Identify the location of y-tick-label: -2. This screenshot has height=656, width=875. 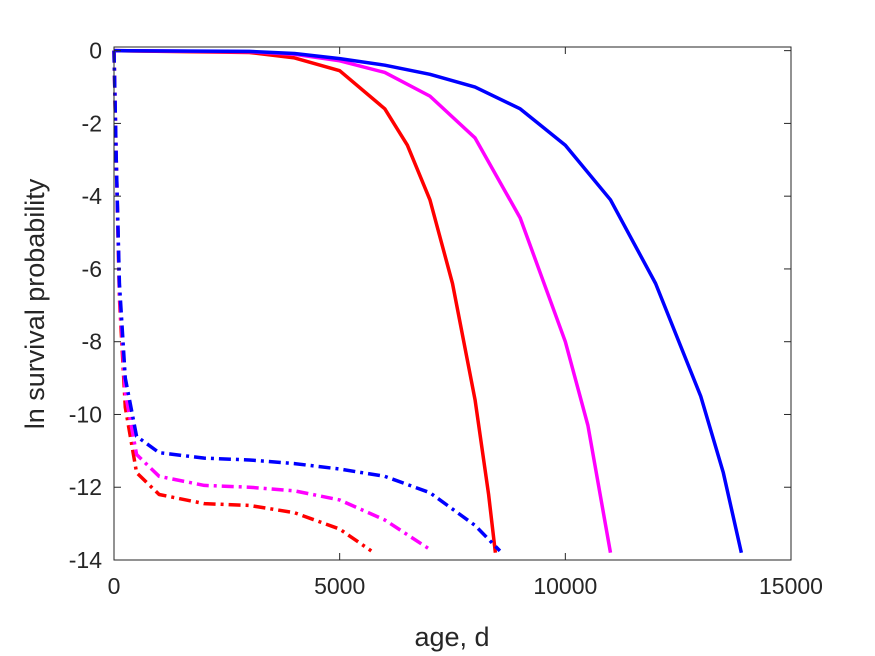
(92, 123).